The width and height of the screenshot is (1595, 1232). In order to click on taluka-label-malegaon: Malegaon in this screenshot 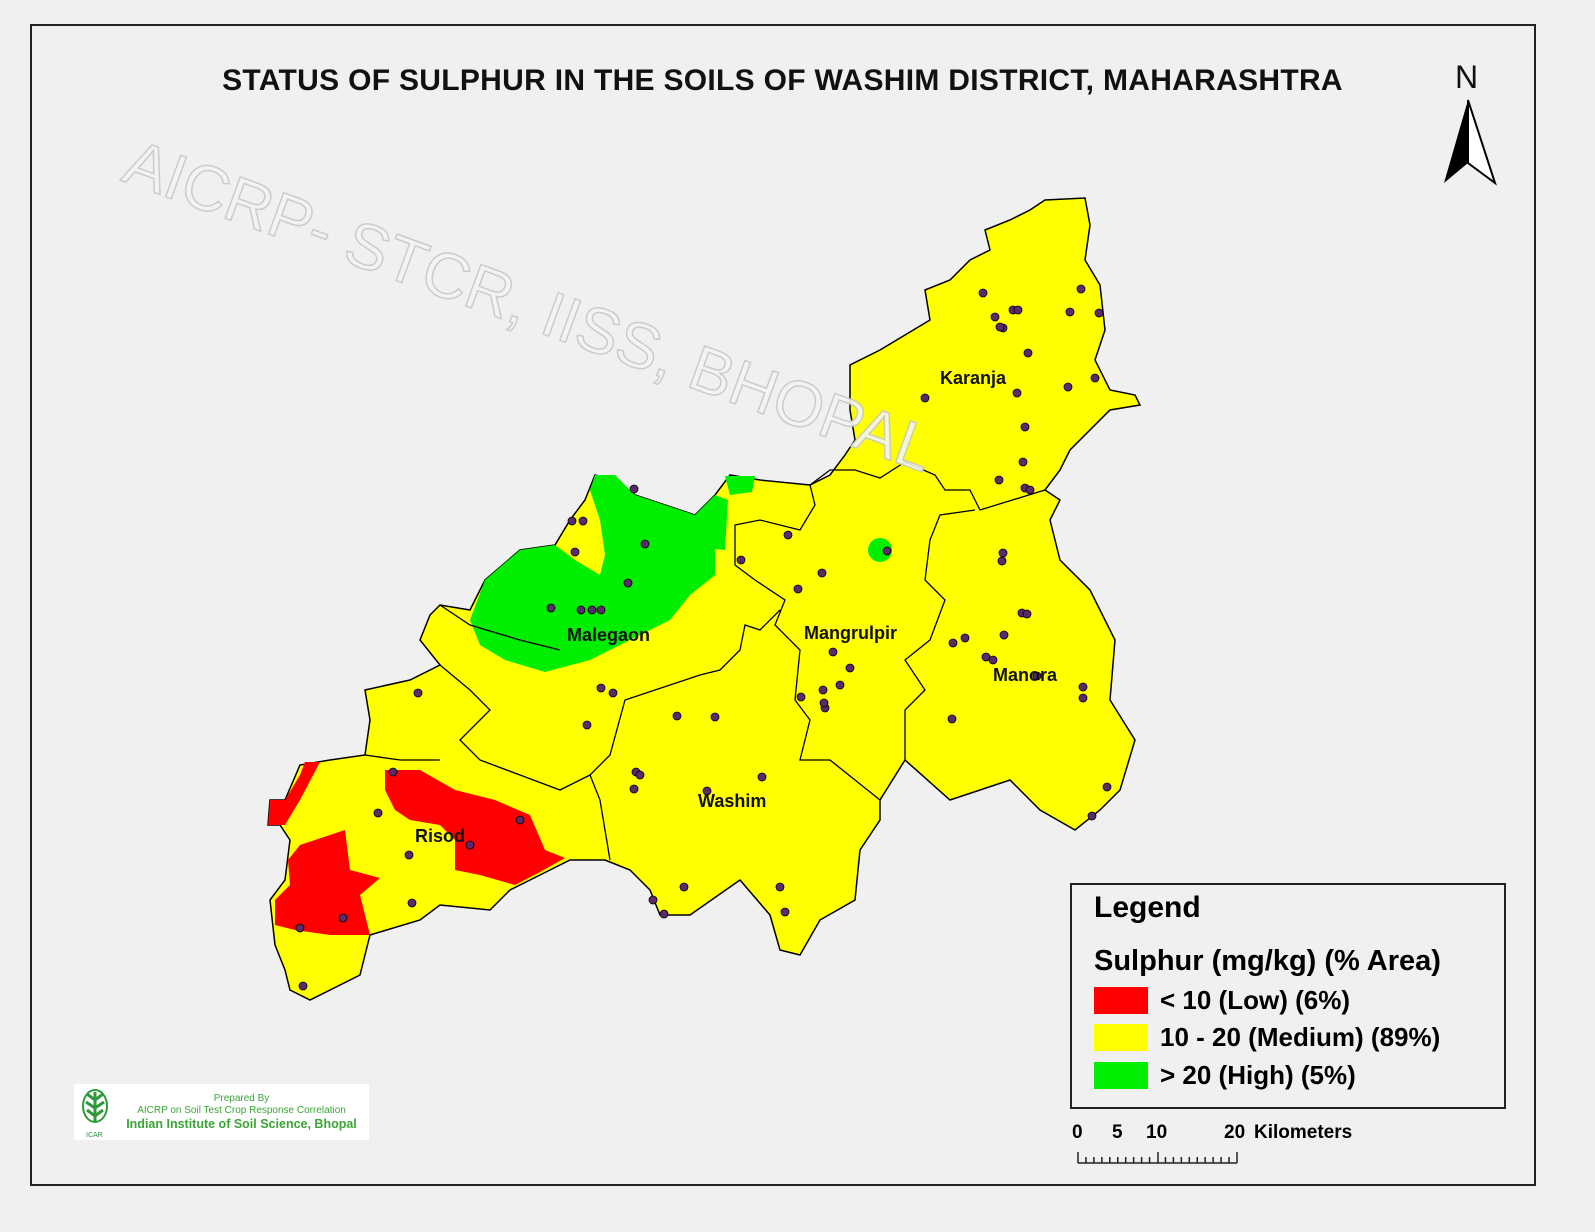, I will do `click(608, 635)`.